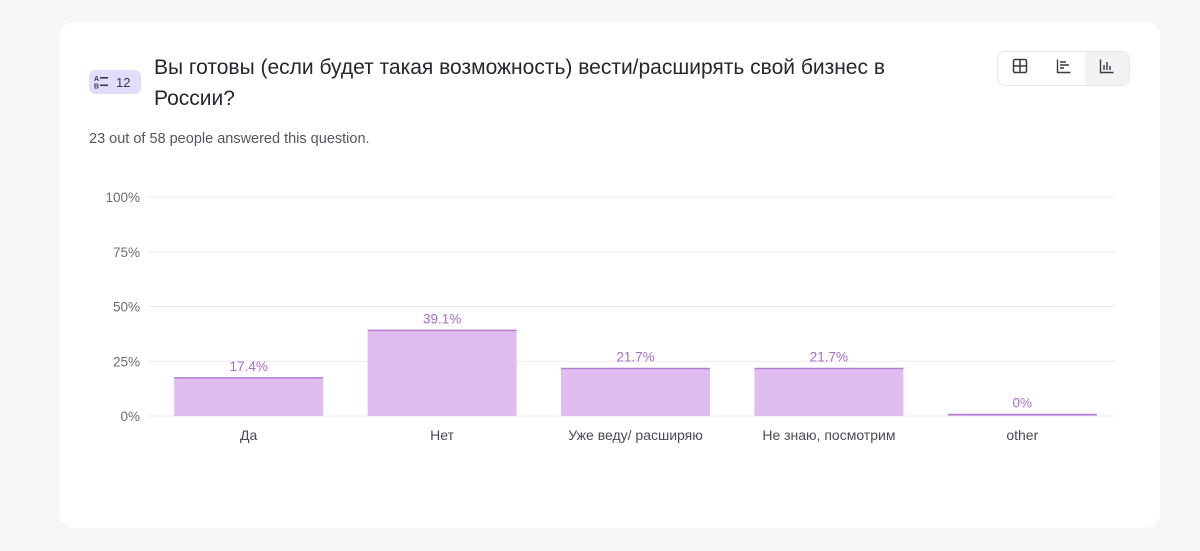 The height and width of the screenshot is (551, 1200). I want to click on x-category-label: Нет, so click(442, 435).